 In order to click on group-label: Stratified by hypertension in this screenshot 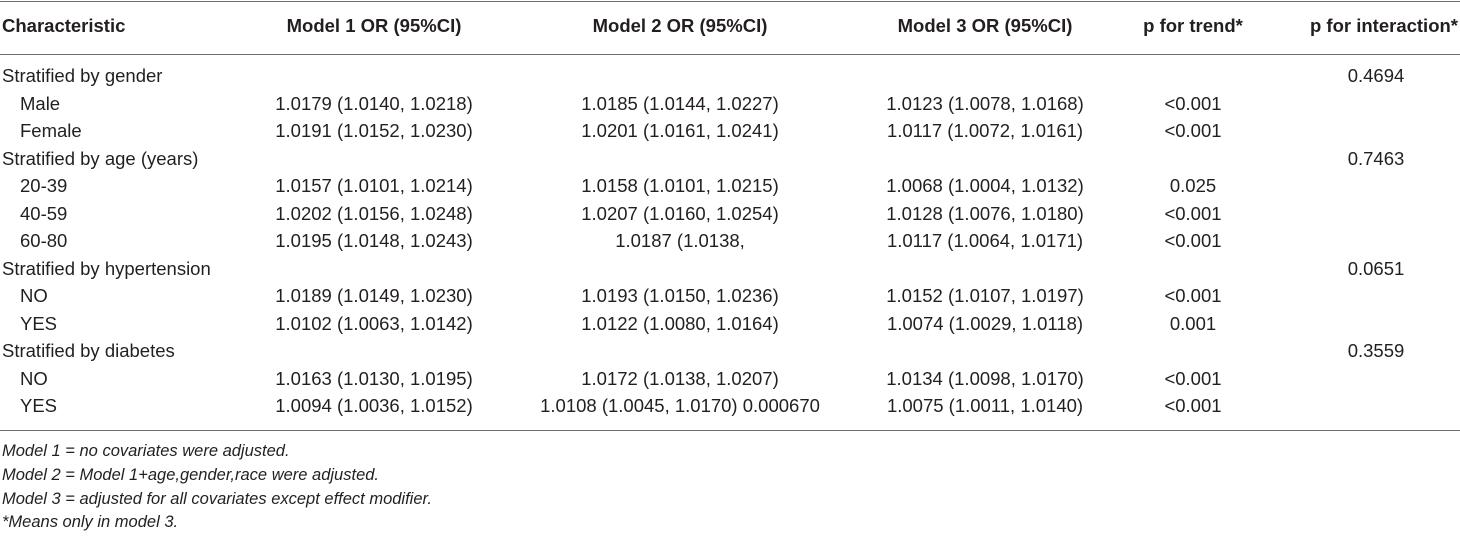, I will do `click(106, 268)`.